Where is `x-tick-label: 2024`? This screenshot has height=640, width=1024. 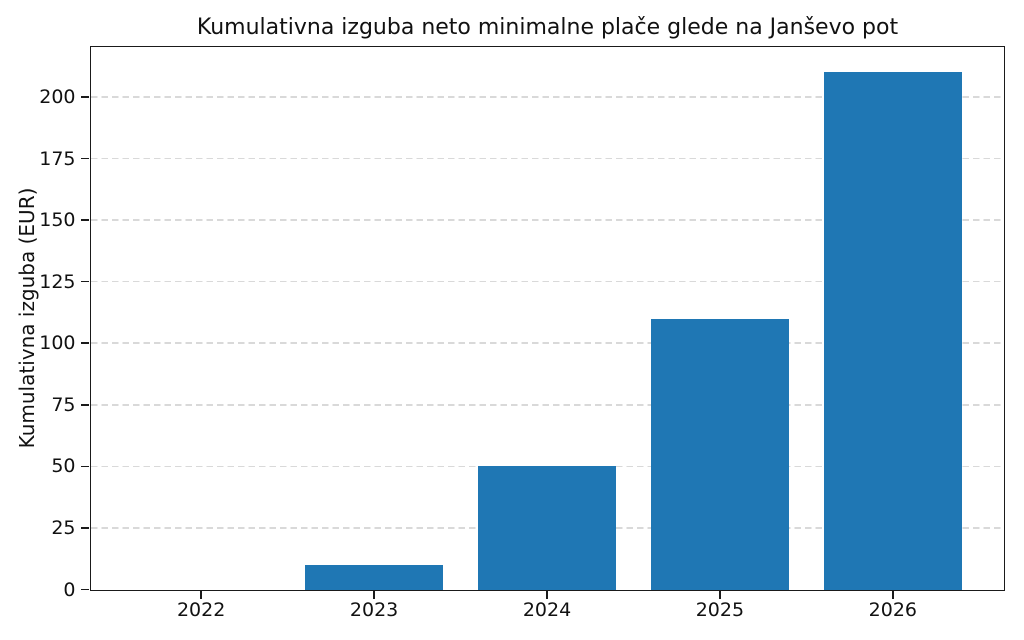
x-tick-label: 2024 is located at coordinates (547, 609).